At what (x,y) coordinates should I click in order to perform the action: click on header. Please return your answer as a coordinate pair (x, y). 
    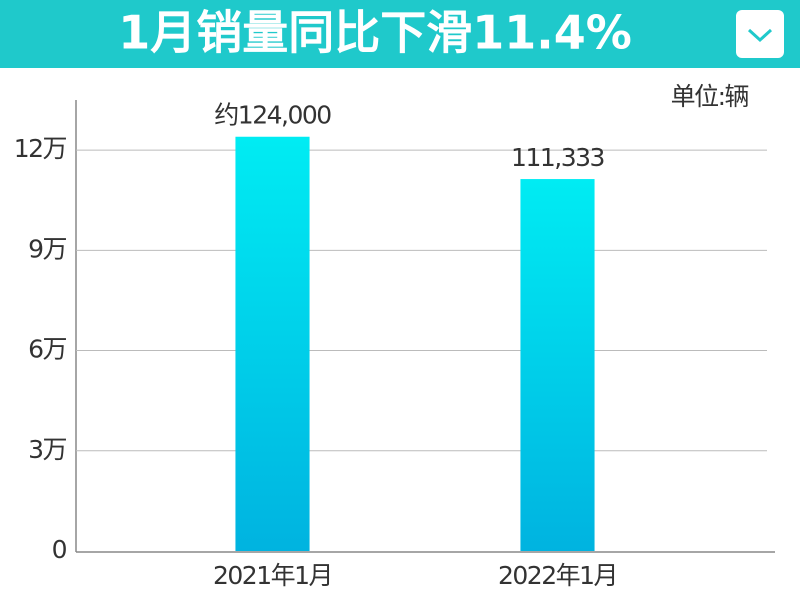
    Looking at the image, I should click on (400, 34).